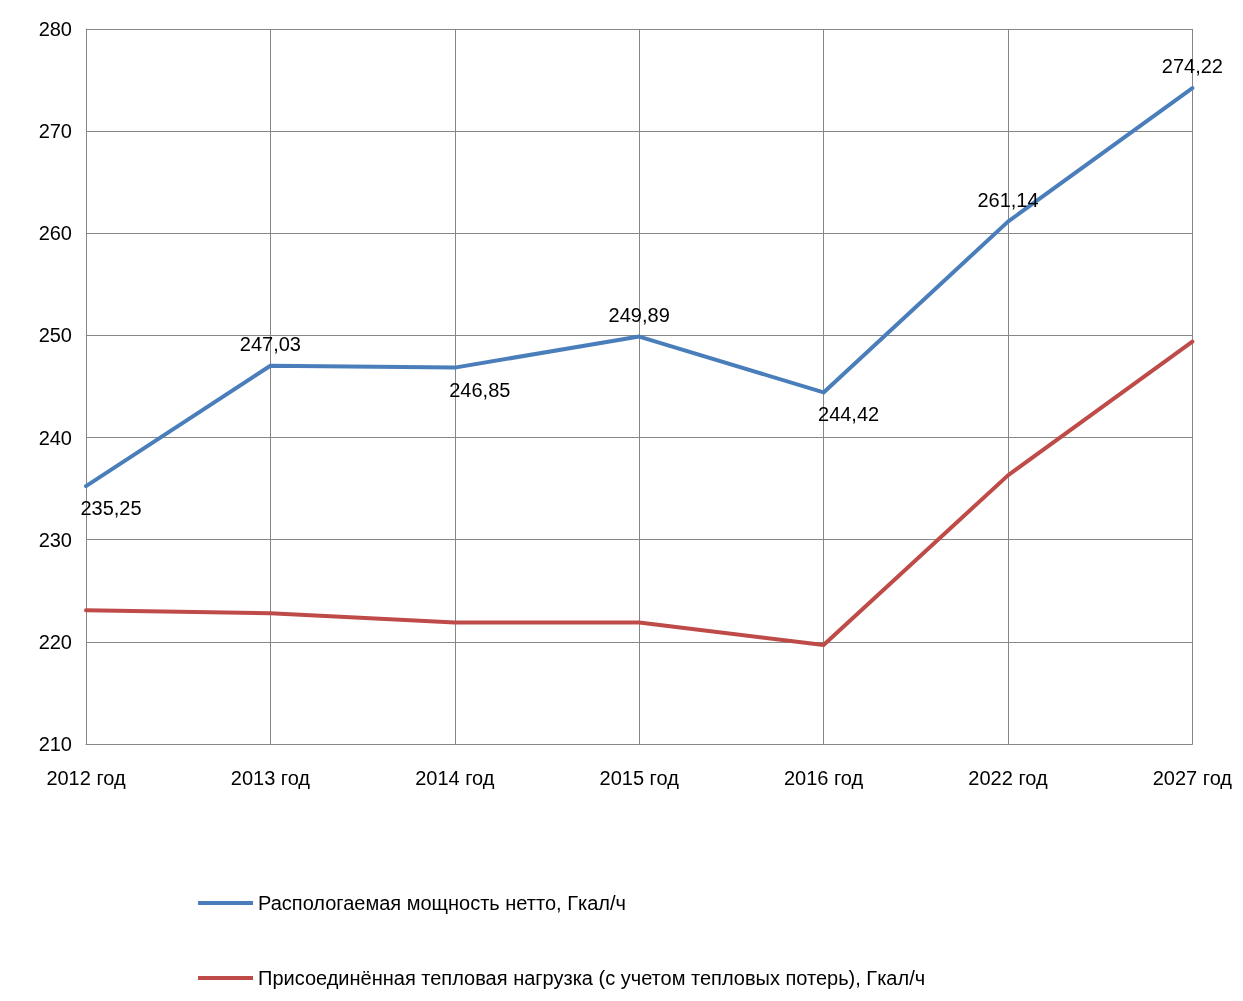 Image resolution: width=1243 pixels, height=1001 pixels. Describe the element at coordinates (111, 508) in the screenshot. I see `data-label: 235,25` at that location.